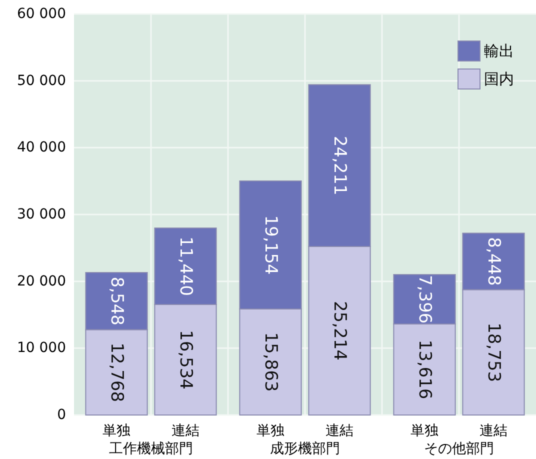  Describe the element at coordinates (116, 372) in the screenshot. I see `data-label: 12,768` at that location.